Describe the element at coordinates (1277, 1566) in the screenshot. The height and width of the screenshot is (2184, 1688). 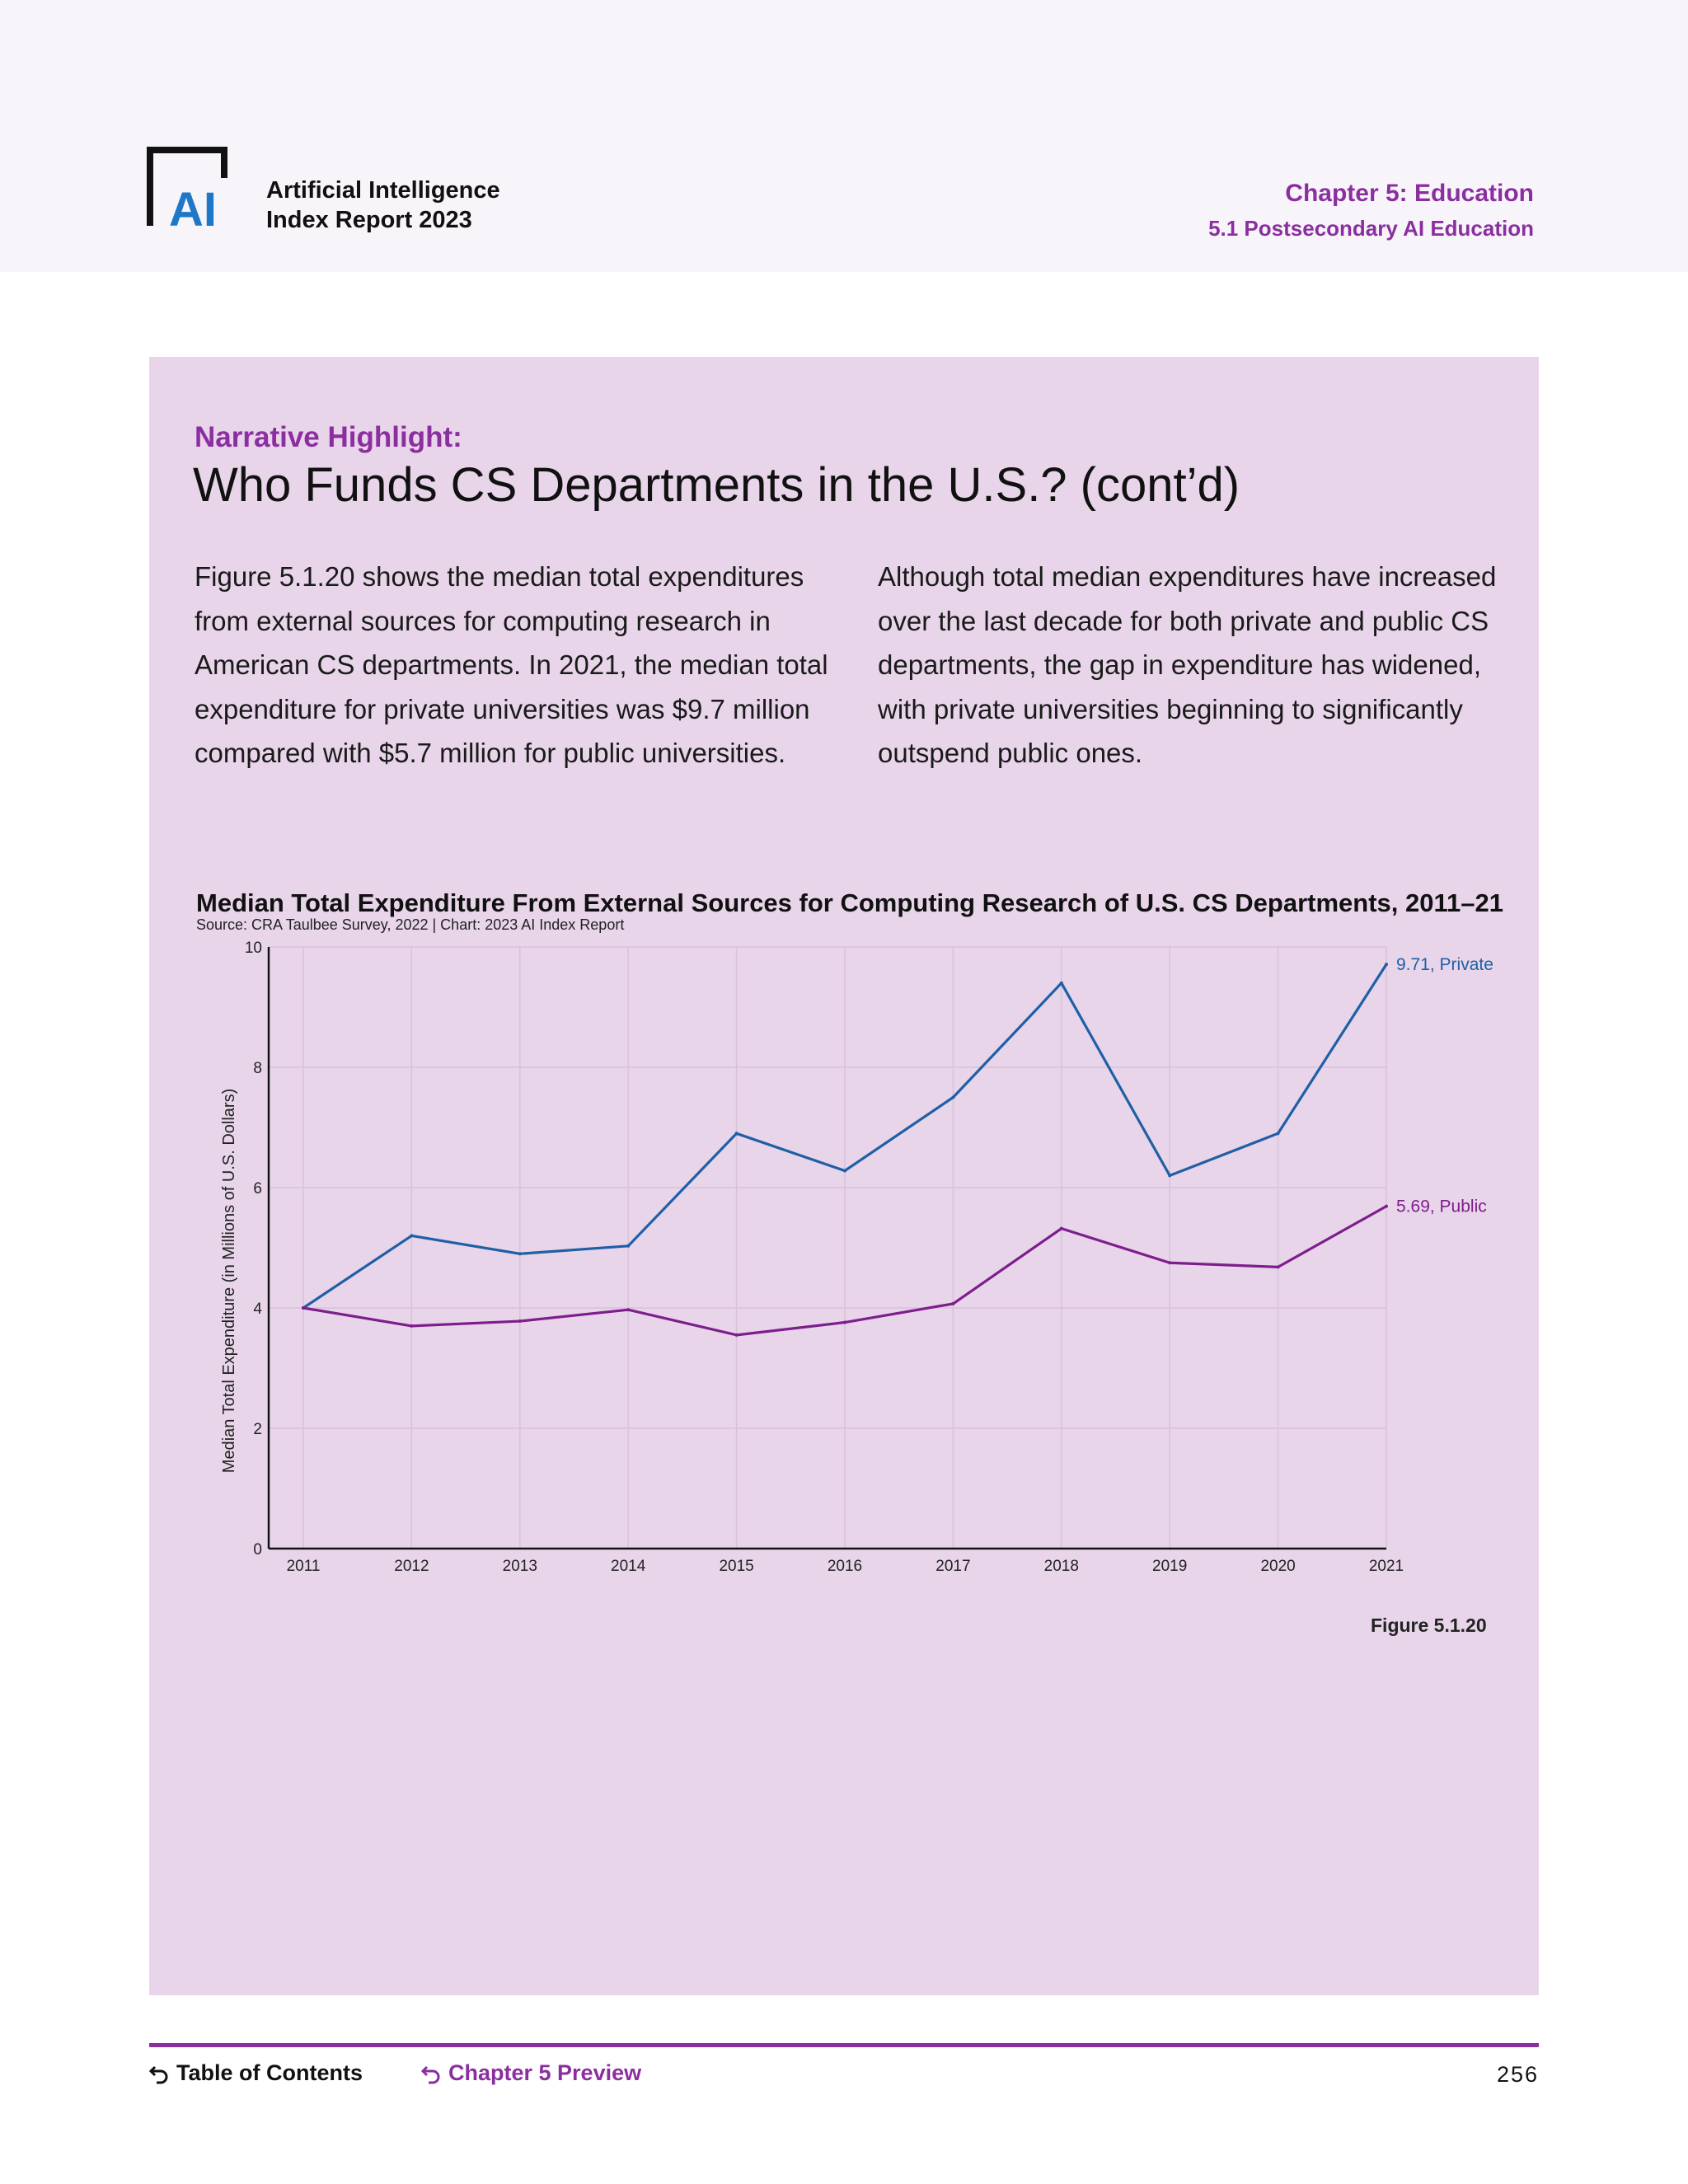
I see `x-tick-label: 2020` at that location.